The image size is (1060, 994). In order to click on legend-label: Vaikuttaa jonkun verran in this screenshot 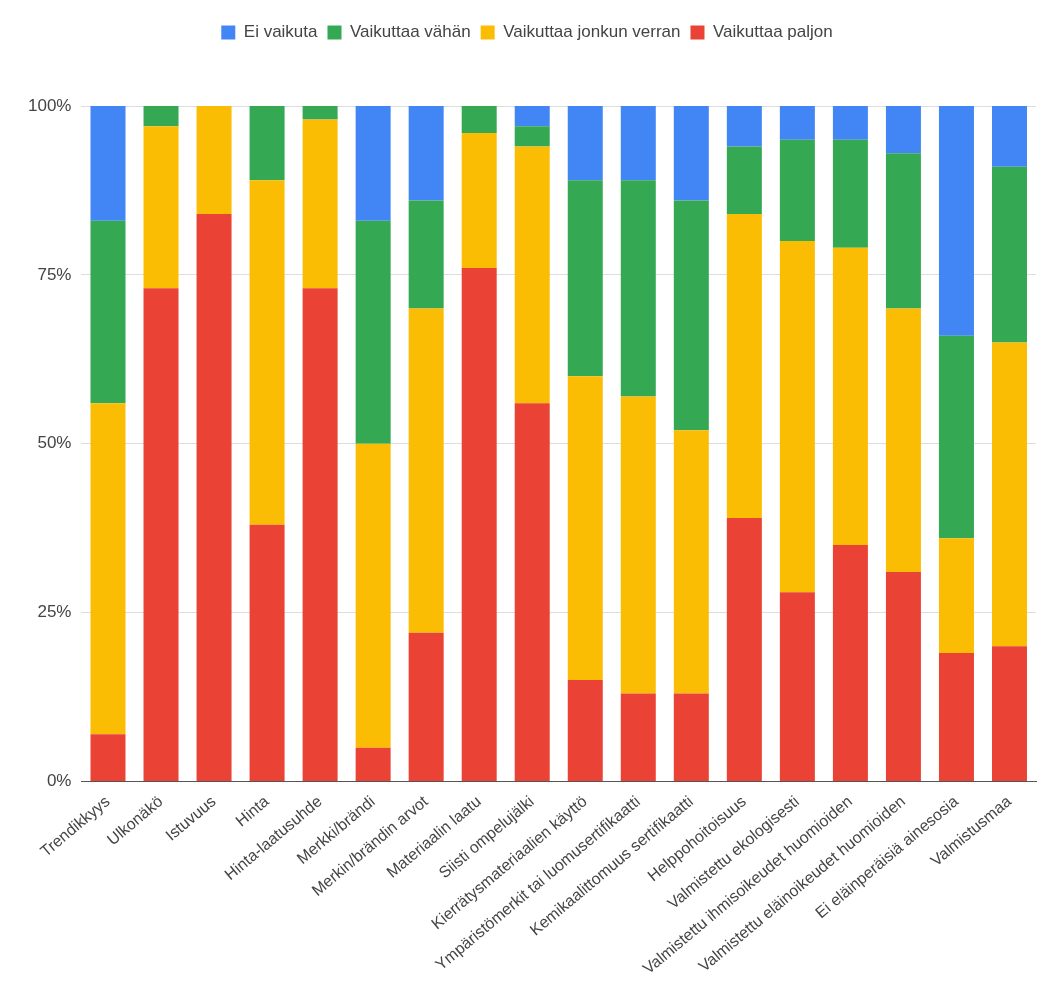, I will do `click(592, 32)`.